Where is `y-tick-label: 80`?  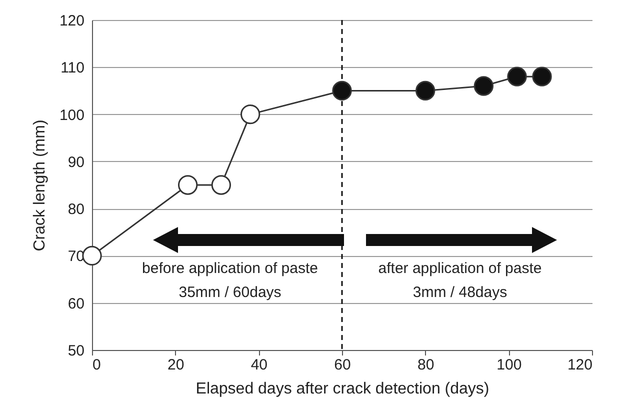
y-tick-label: 80 is located at coordinates (76, 209).